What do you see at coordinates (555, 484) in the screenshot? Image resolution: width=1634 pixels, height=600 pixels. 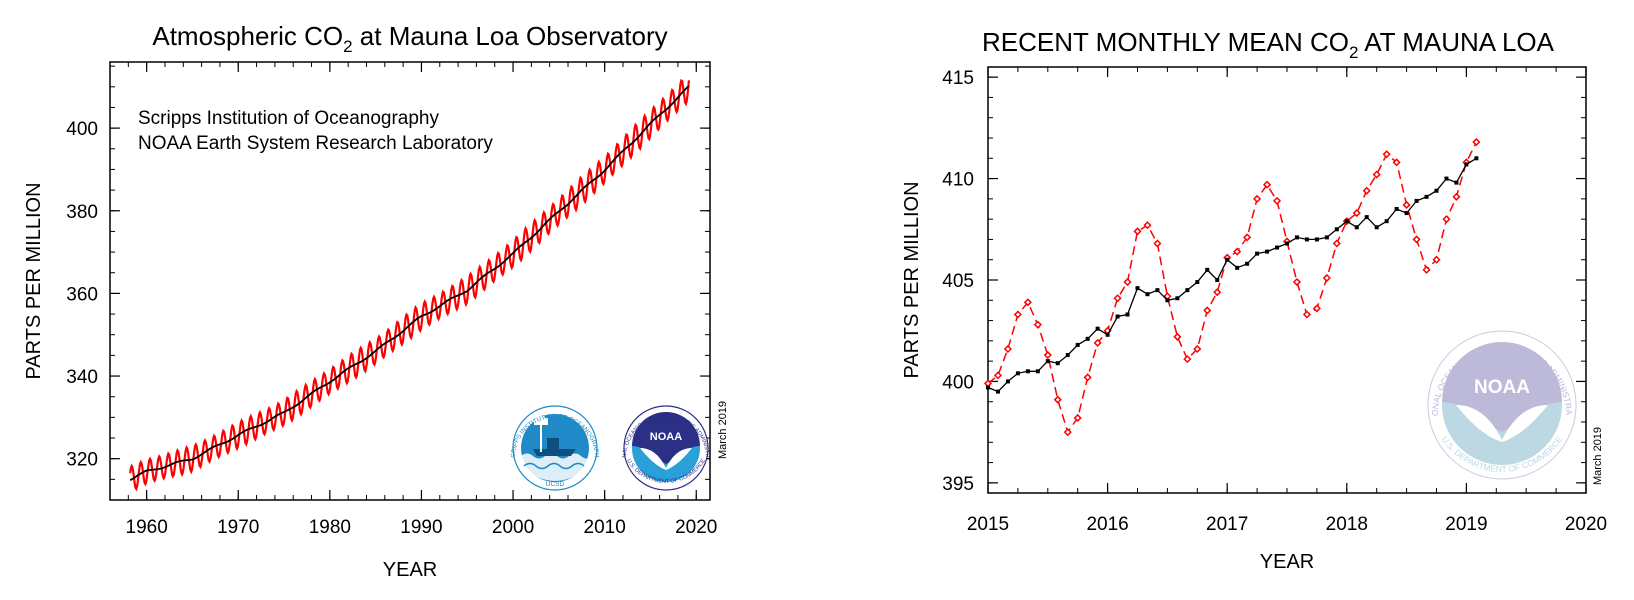 I see `svg-text: UCSD` at bounding box center [555, 484].